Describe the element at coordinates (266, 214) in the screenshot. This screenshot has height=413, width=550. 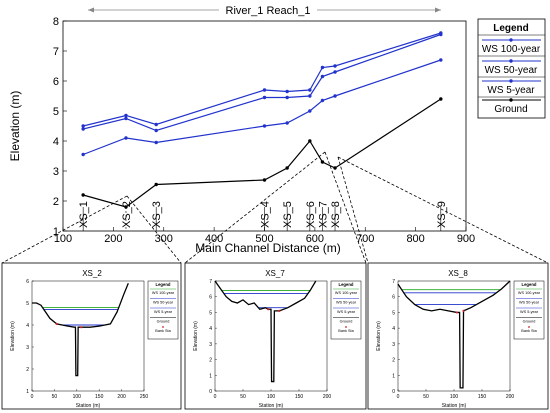
I see `xs-label: XS_4` at that location.